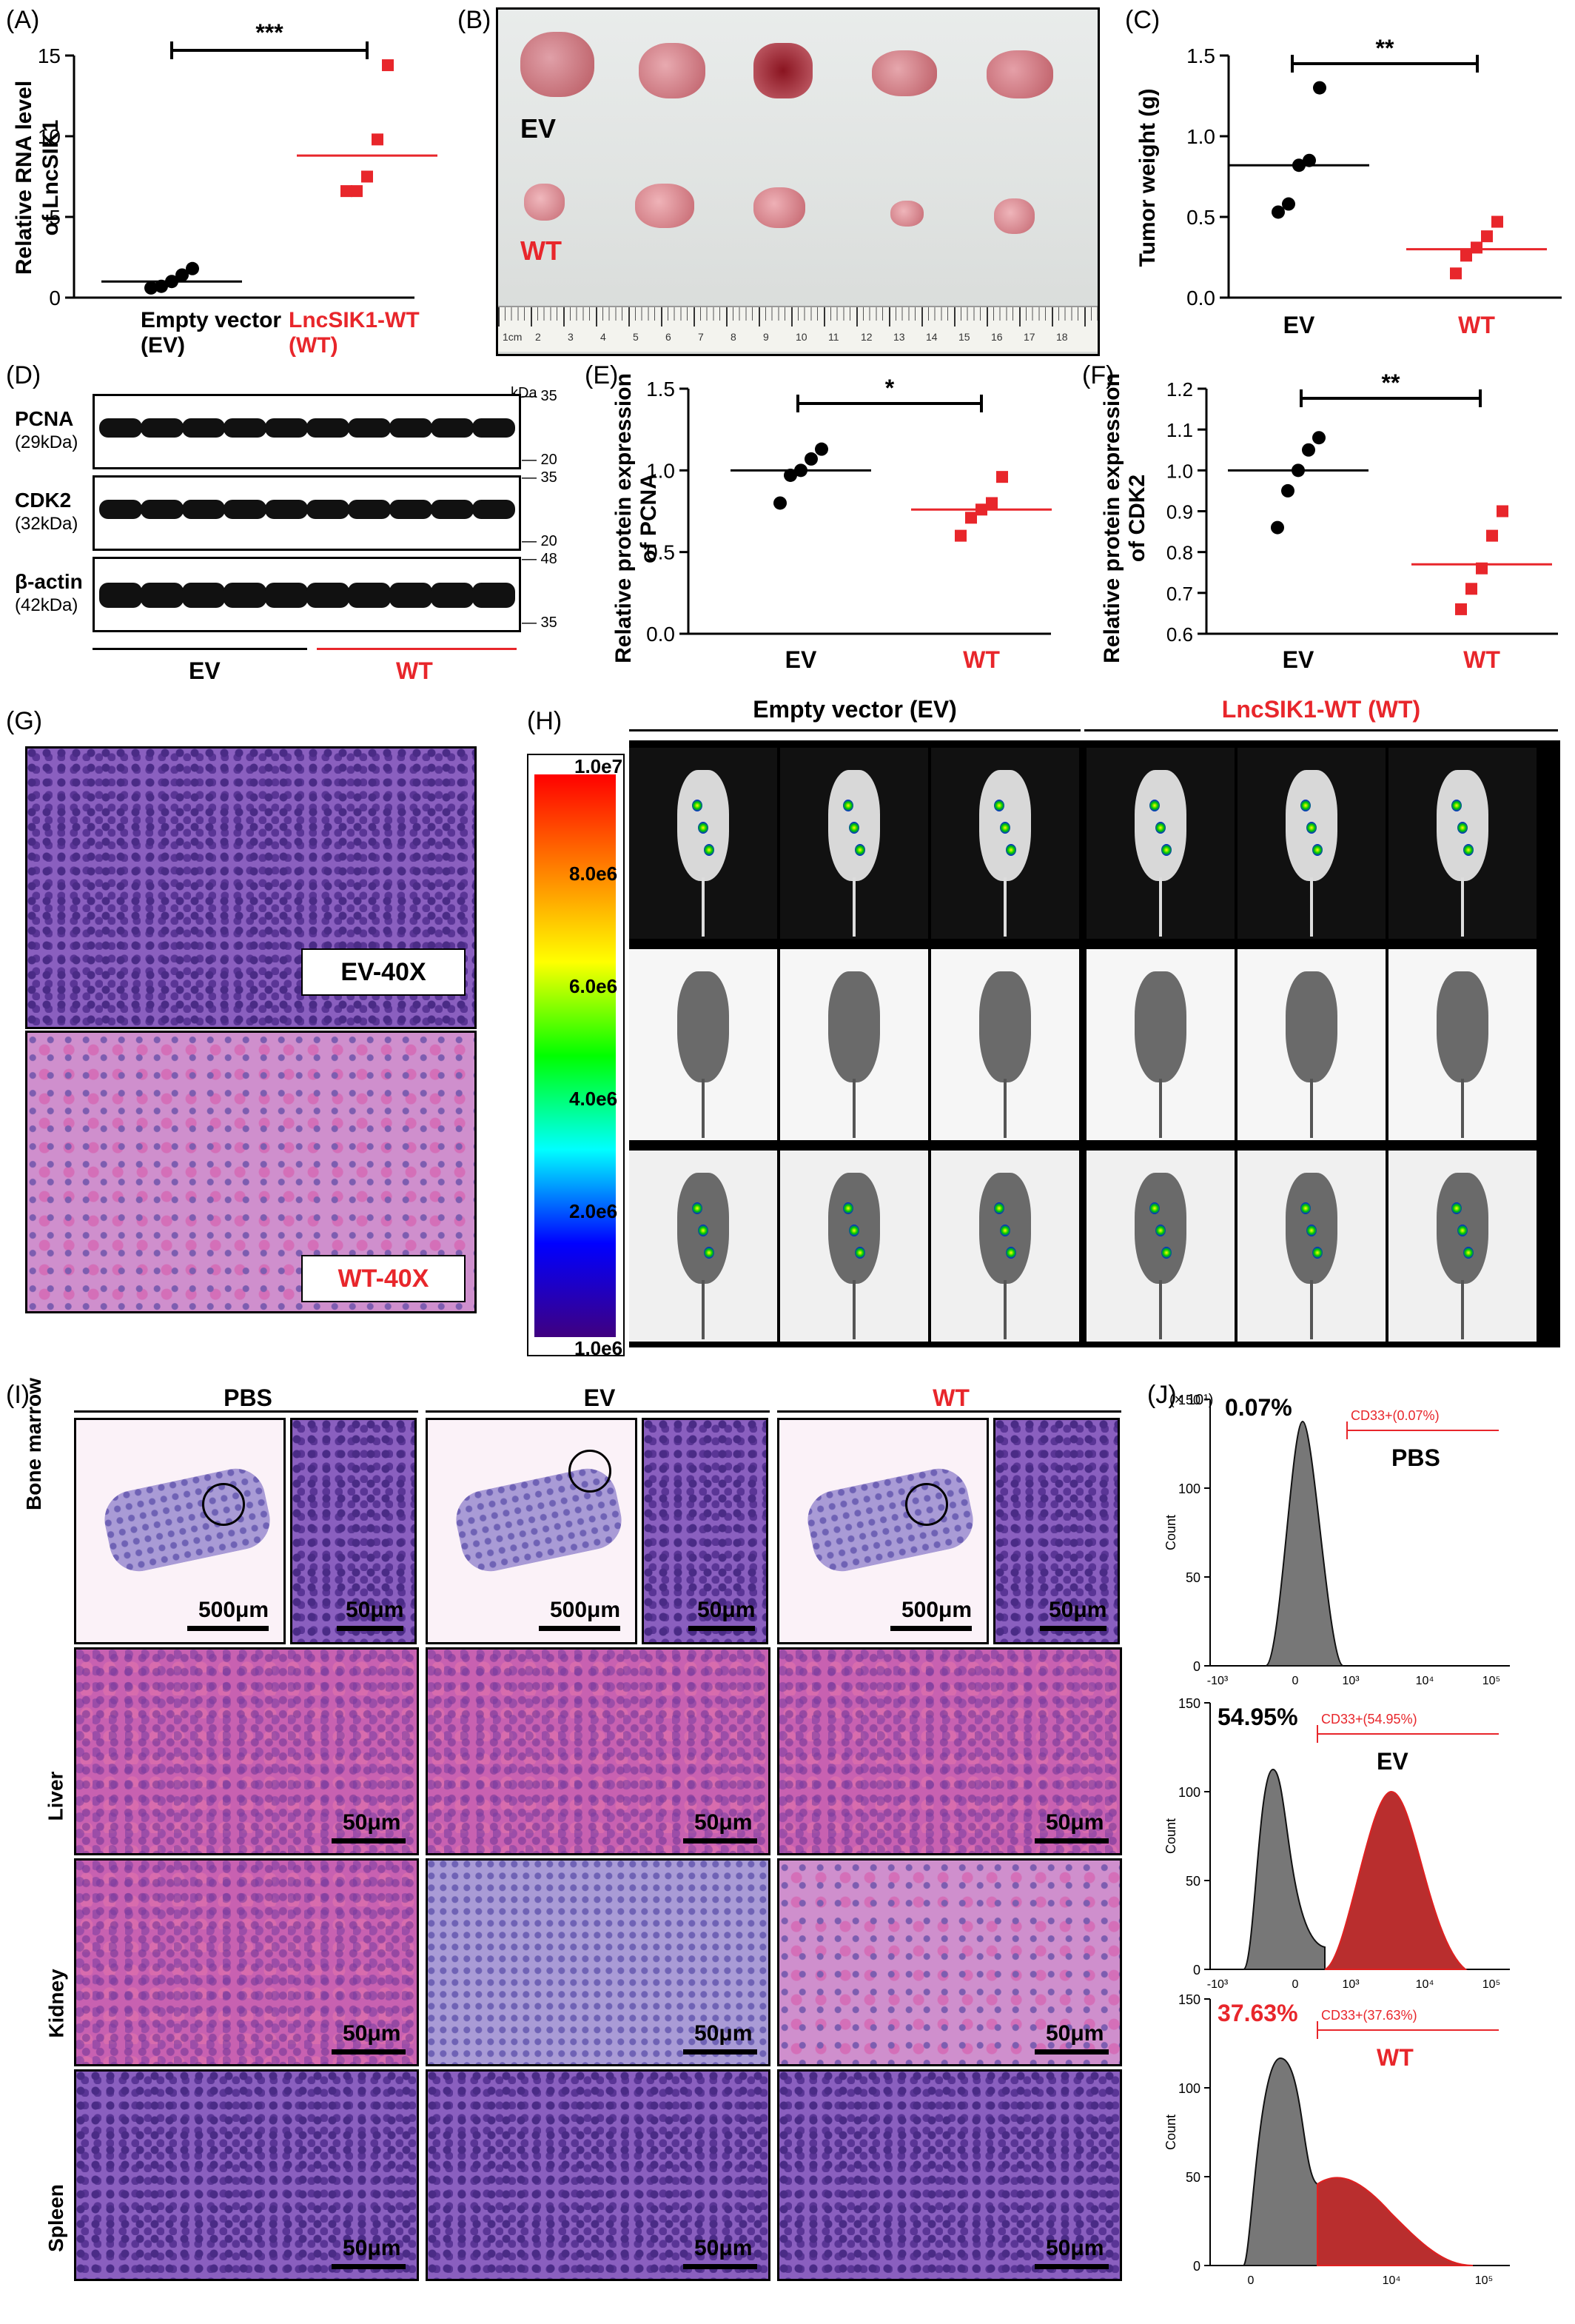  What do you see at coordinates (1392, 1761) in the screenshot?
I see `sample-label: EV` at bounding box center [1392, 1761].